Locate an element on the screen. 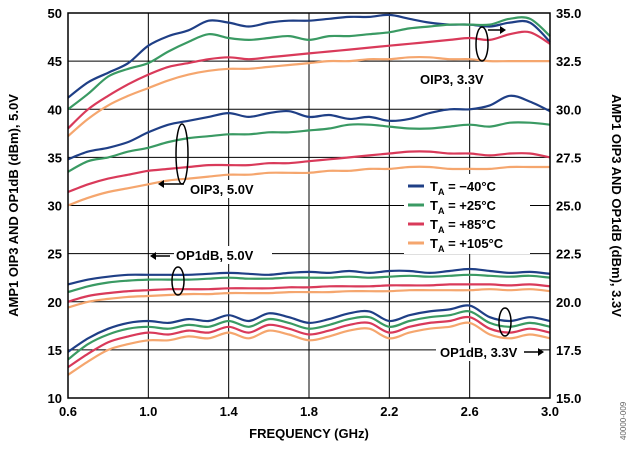 Image resolution: width=631 pixels, height=453 pixels. y-left-tick-label: 30 is located at coordinates (55, 206).